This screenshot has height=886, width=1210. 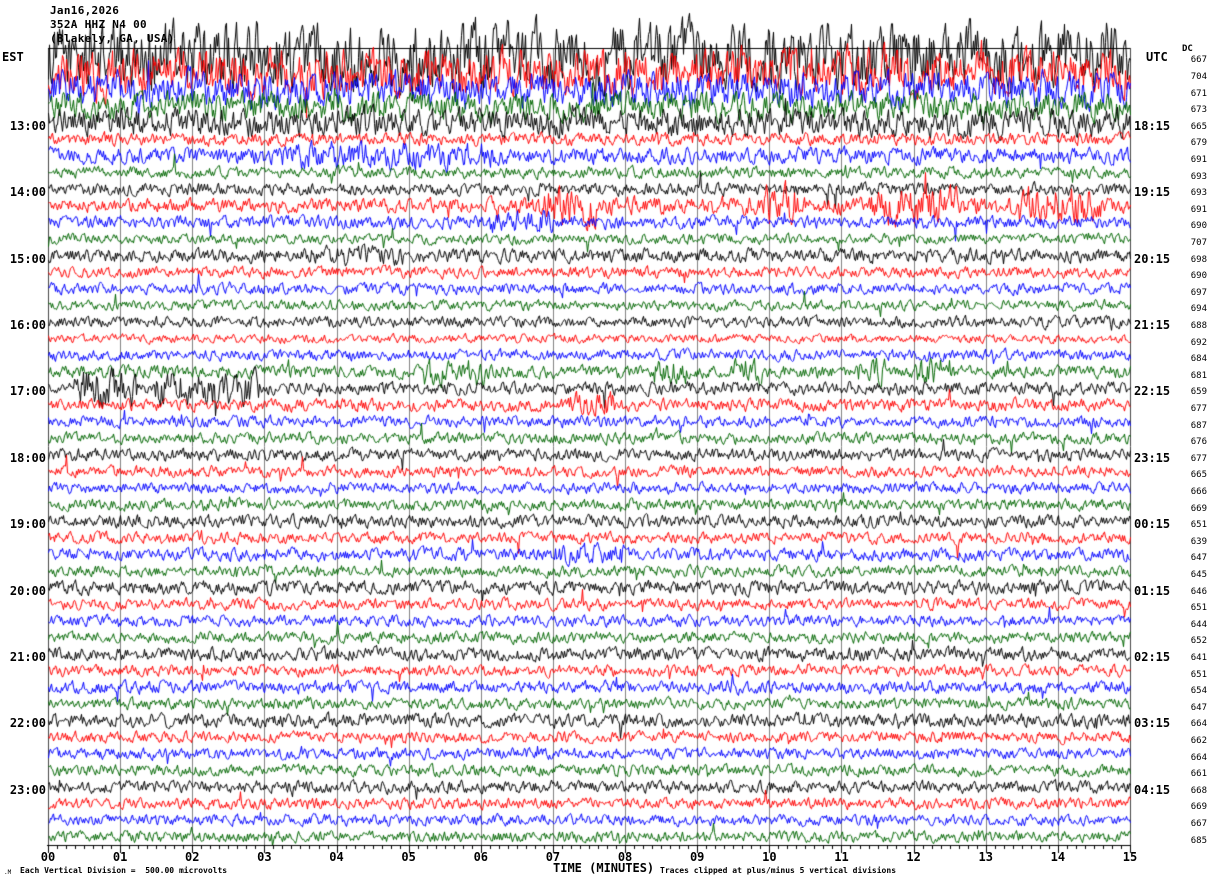 I want to click on est-hour-label: 14:00, so click(x=27, y=192).